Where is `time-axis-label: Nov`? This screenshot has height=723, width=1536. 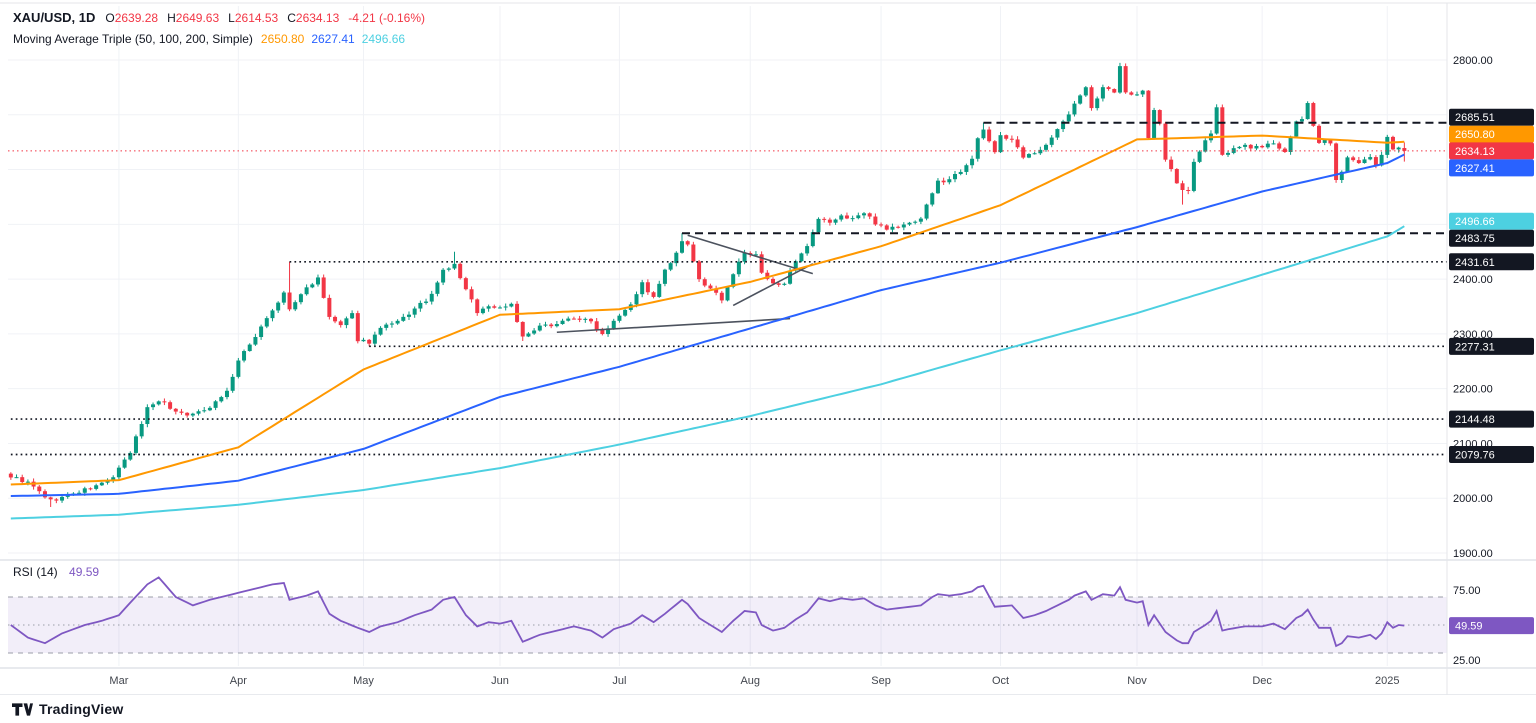
time-axis-label: Nov is located at coordinates (1137, 681).